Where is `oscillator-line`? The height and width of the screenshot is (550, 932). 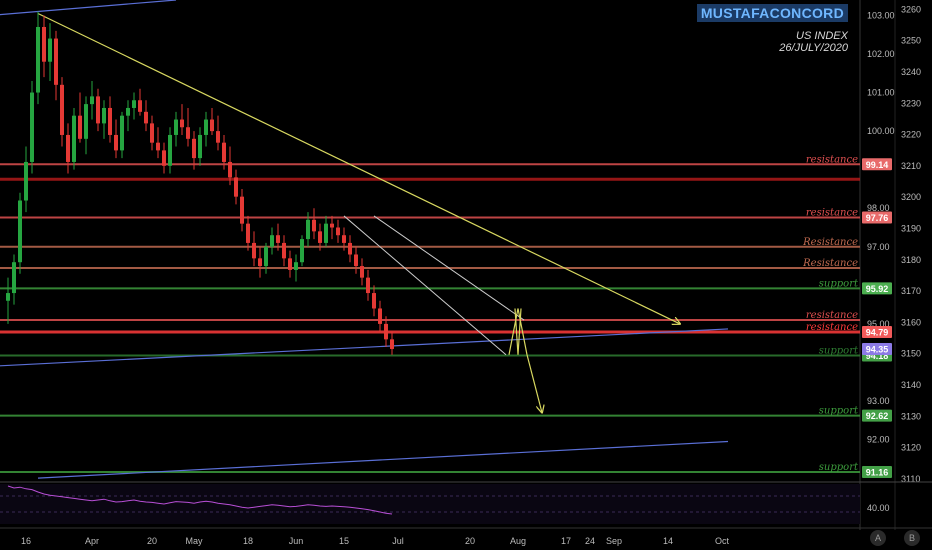
oscillator-line is located at coordinates (200, 500).